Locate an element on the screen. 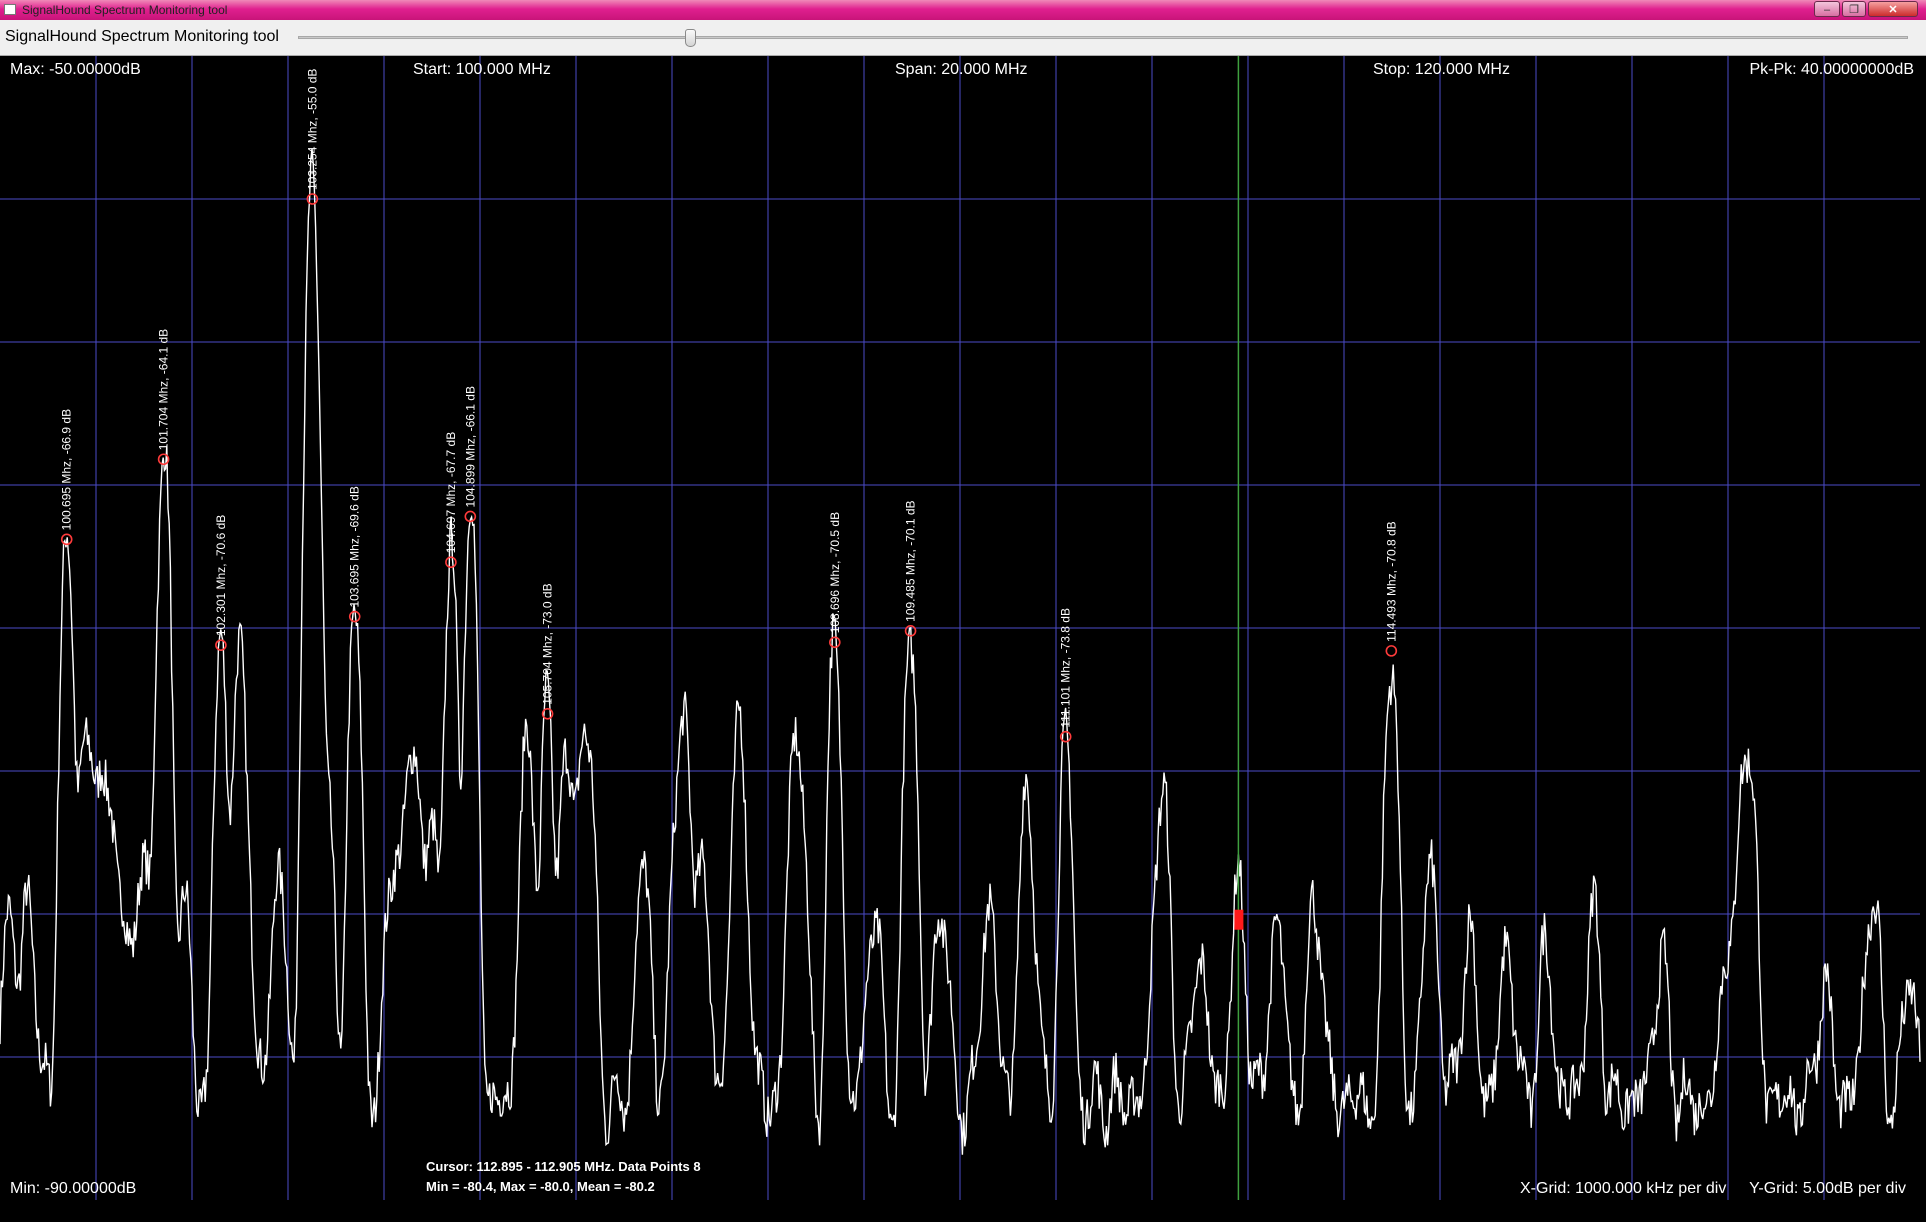  xgrid-readout: X-Grid: 1000.000 kHz per div is located at coordinates (1623, 1188).